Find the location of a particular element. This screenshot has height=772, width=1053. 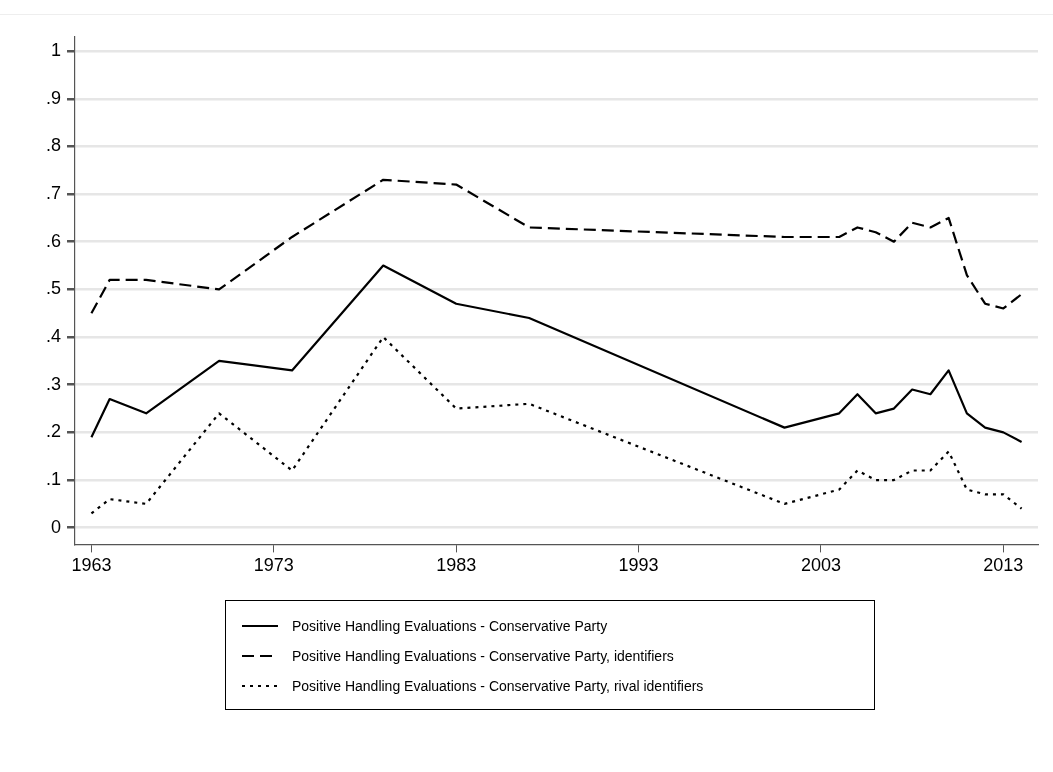

legend-label: Positive Handling Evaluations - Conservative Party is located at coordinates (450, 626).